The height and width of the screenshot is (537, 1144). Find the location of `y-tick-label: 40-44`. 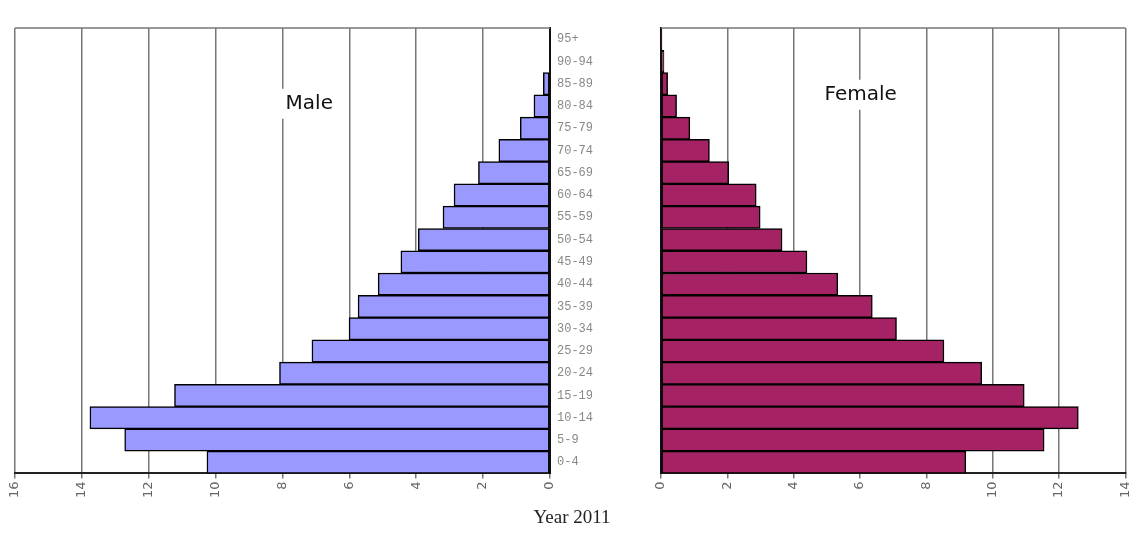

y-tick-label: 40-44 is located at coordinates (575, 284).